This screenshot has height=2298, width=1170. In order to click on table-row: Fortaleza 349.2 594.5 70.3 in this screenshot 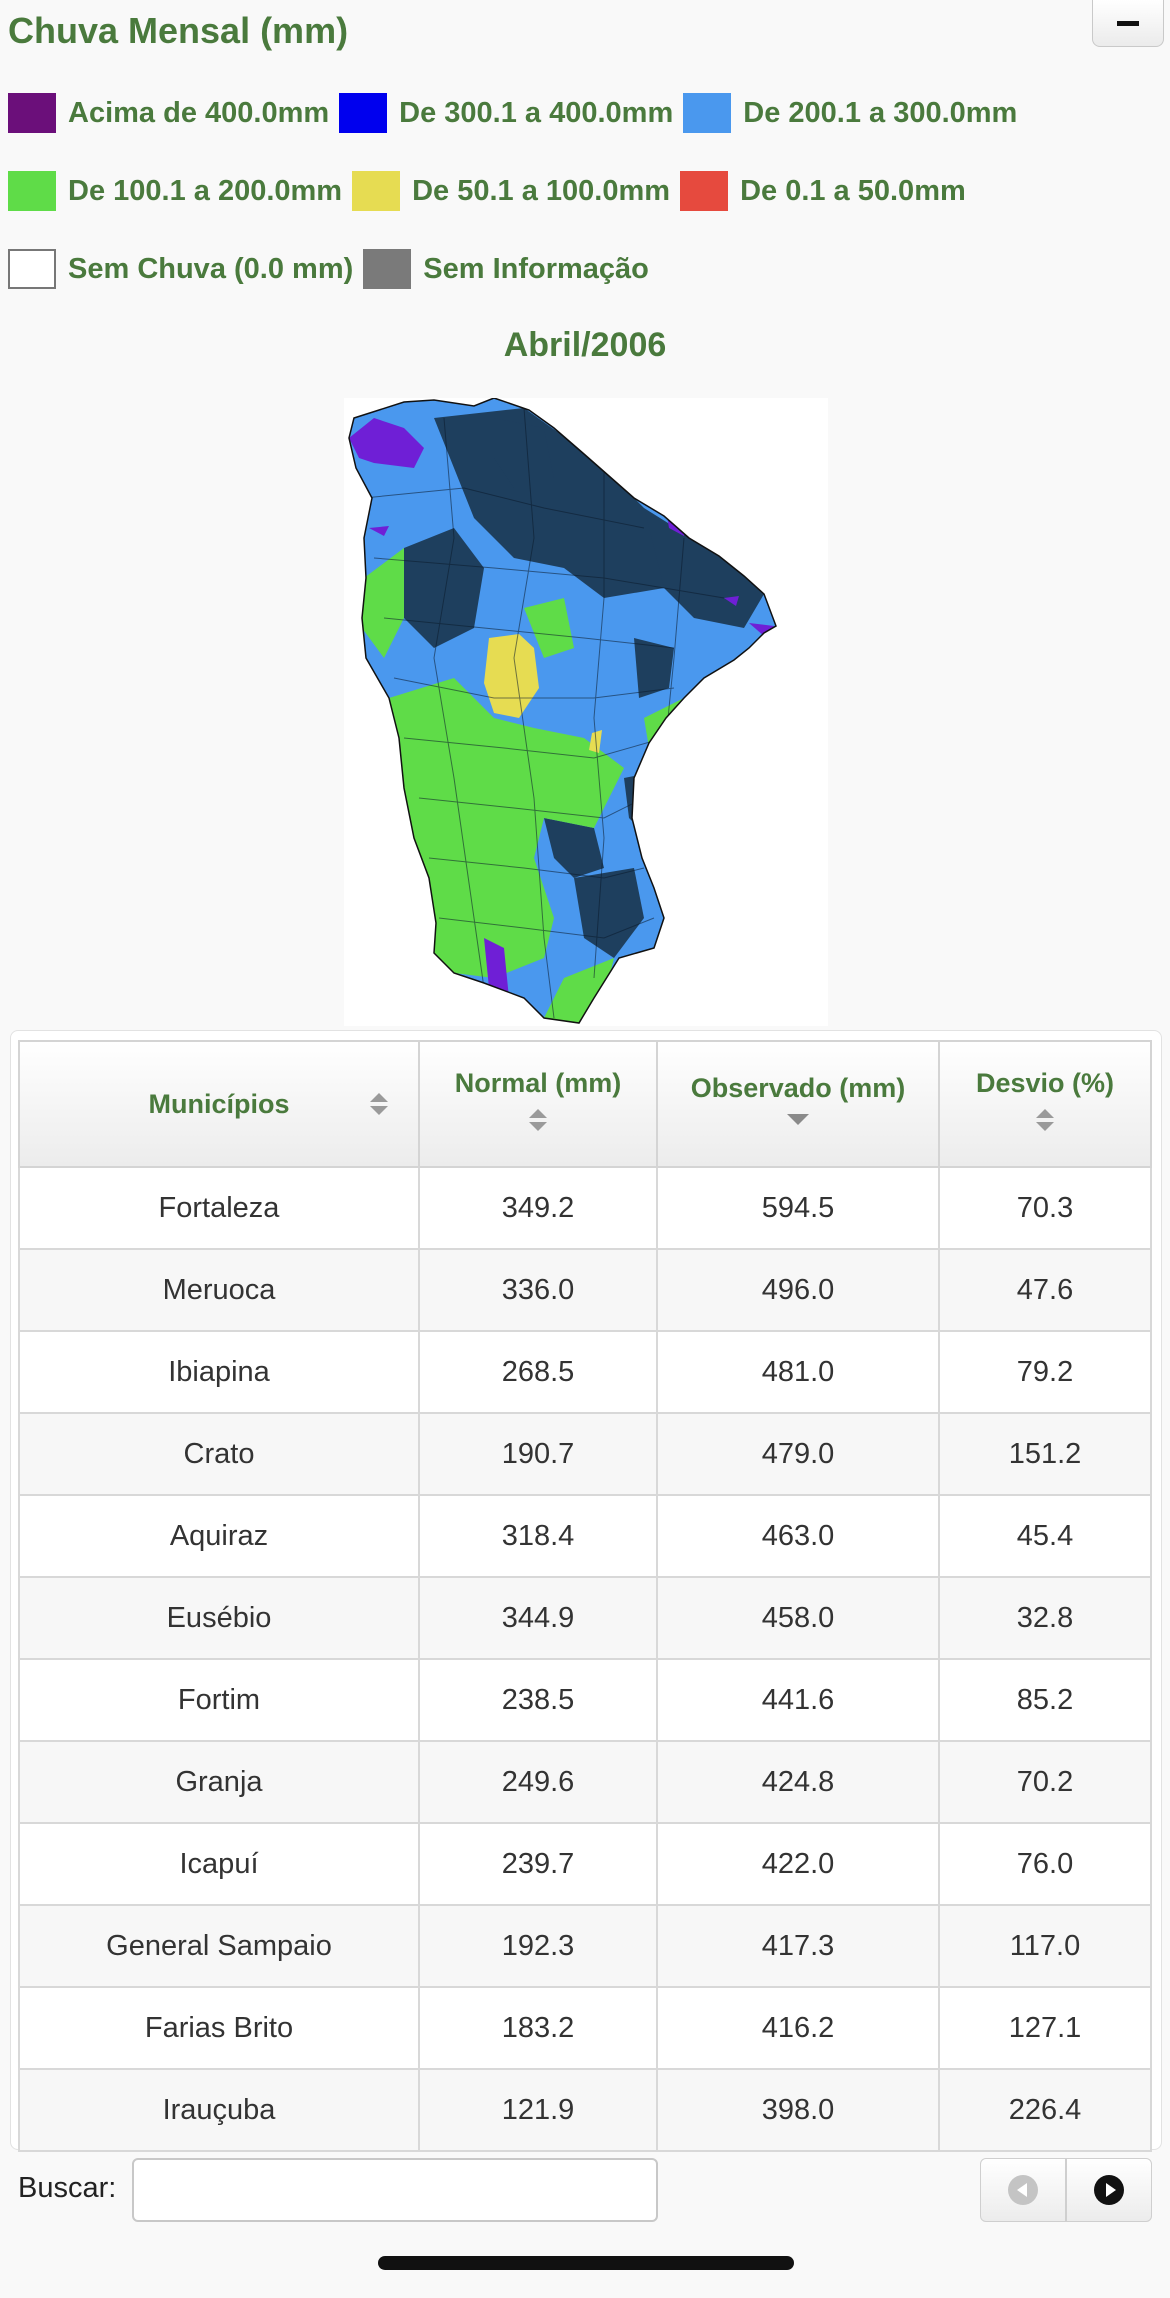, I will do `click(585, 1208)`.